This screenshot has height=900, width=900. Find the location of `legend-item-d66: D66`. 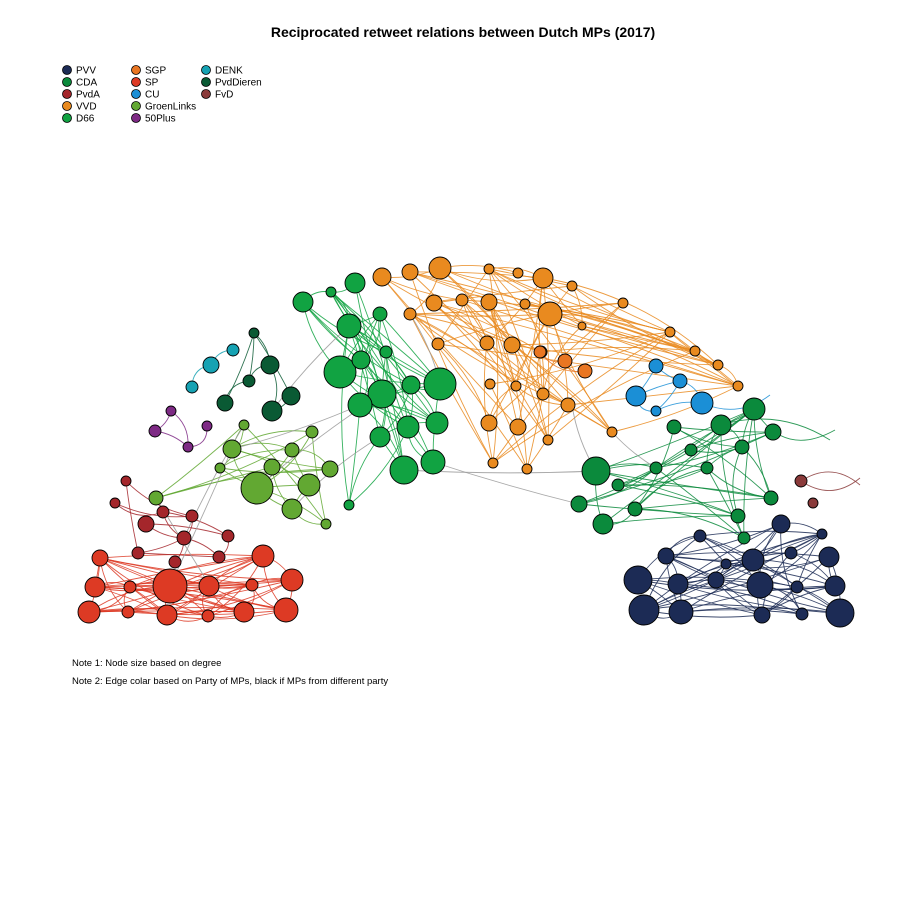

legend-item-d66: D66 is located at coordinates (78, 119).